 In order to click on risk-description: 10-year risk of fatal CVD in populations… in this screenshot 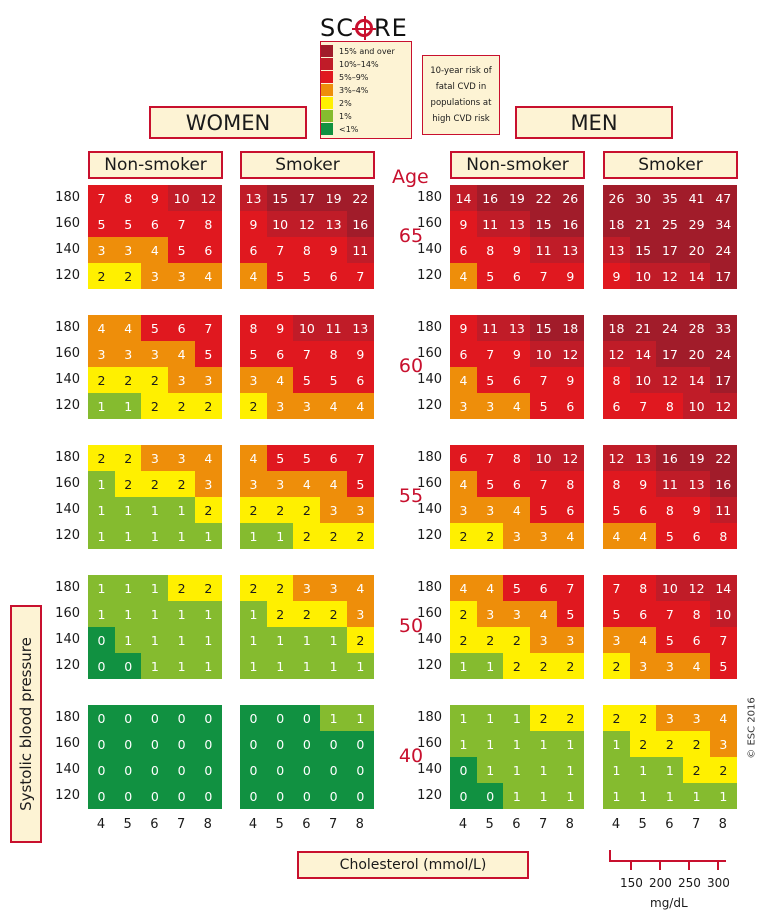, I will do `click(461, 95)`.